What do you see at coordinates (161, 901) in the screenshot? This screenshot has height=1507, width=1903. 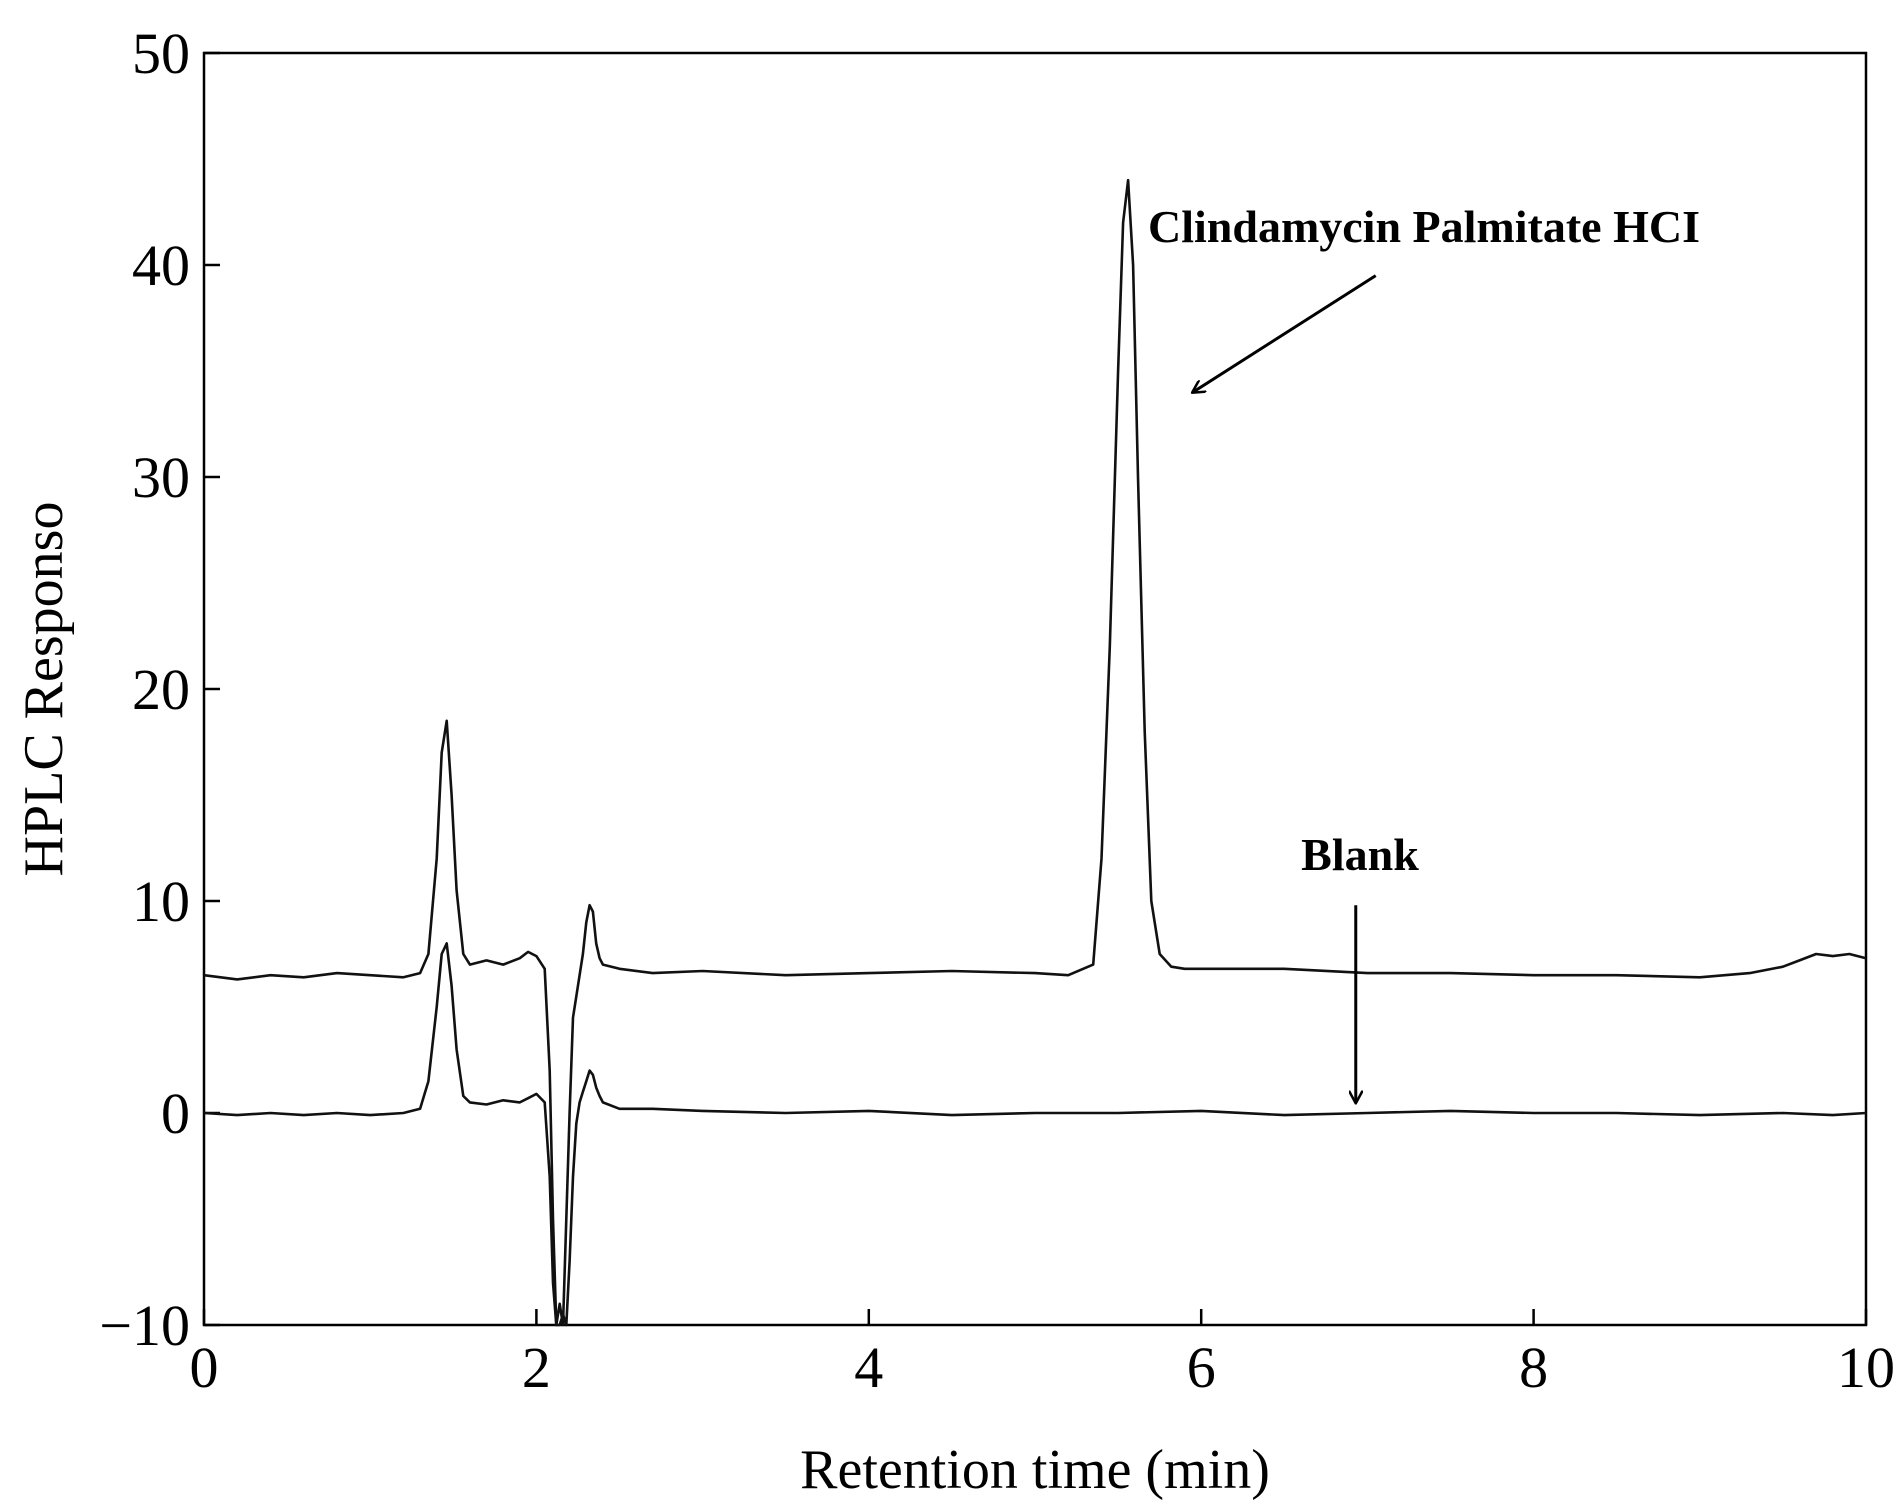 I see `y-tick-label: 10` at bounding box center [161, 901].